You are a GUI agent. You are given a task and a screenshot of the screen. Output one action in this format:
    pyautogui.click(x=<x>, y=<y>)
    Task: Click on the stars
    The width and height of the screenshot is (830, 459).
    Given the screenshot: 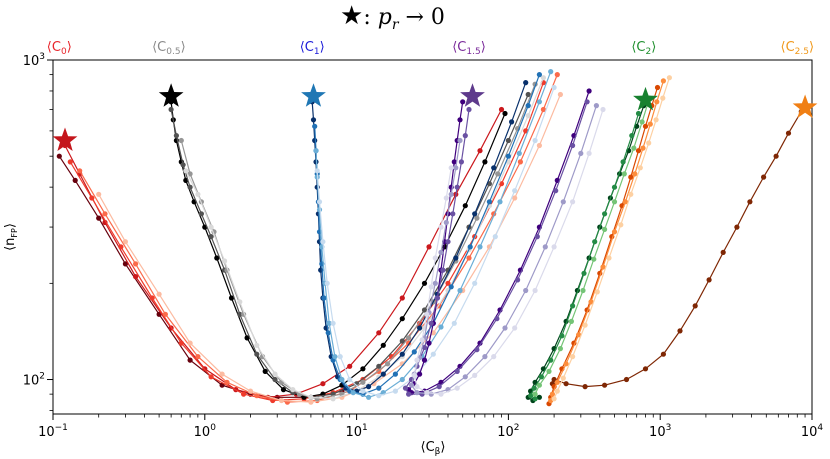 What is the action you would take?
    pyautogui.click(x=435, y=117)
    